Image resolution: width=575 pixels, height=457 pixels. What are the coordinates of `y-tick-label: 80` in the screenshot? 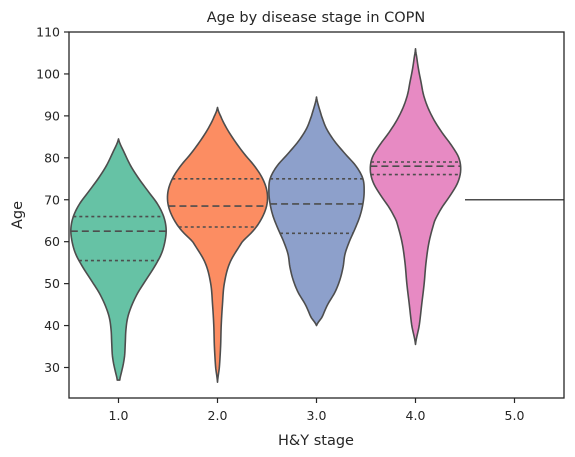 It's located at (52, 157).